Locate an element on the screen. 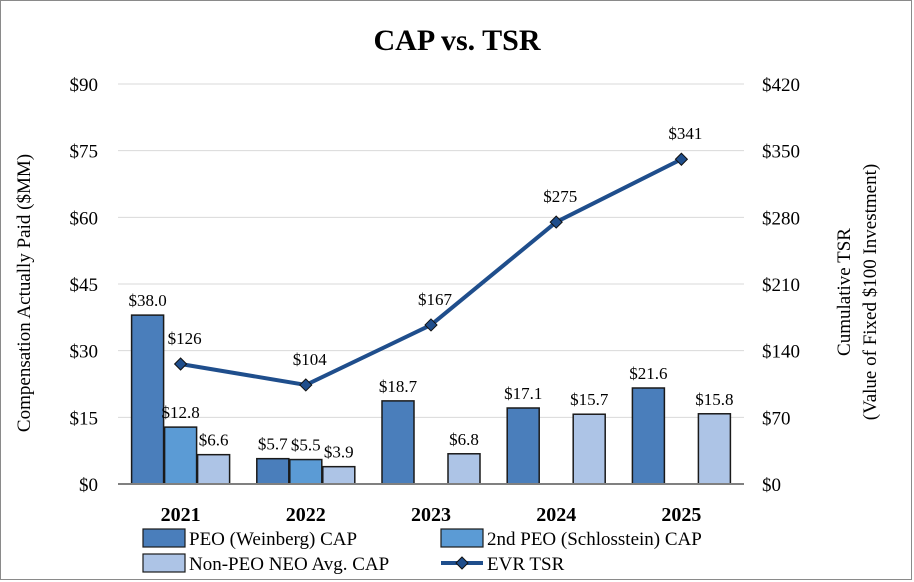 The image size is (914, 582). tsr-point-2023 is located at coordinates (431, 325).